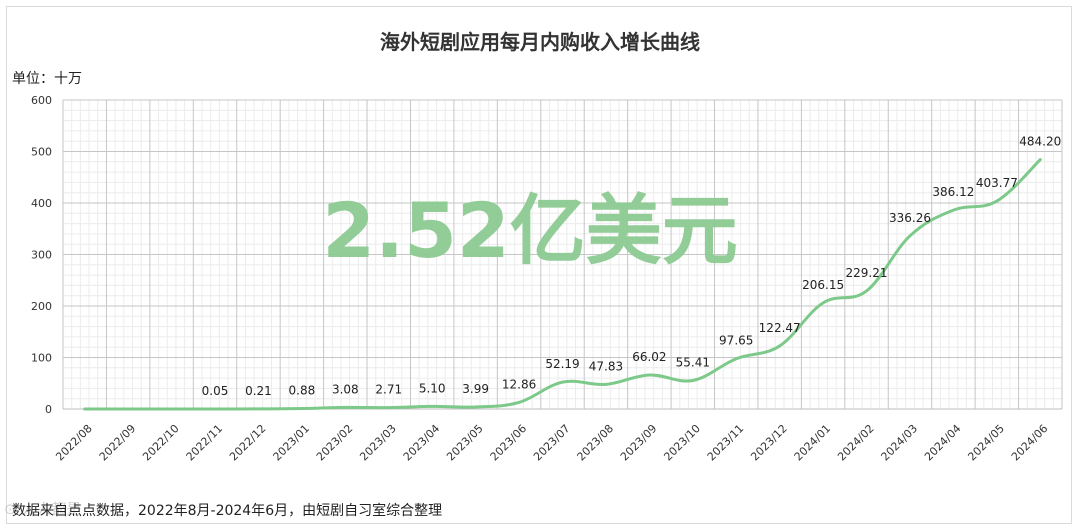 Image resolution: width=1080 pixels, height=531 pixels. Describe the element at coordinates (813, 443) in the screenshot. I see `x-tick-label: 2024/01` at that location.